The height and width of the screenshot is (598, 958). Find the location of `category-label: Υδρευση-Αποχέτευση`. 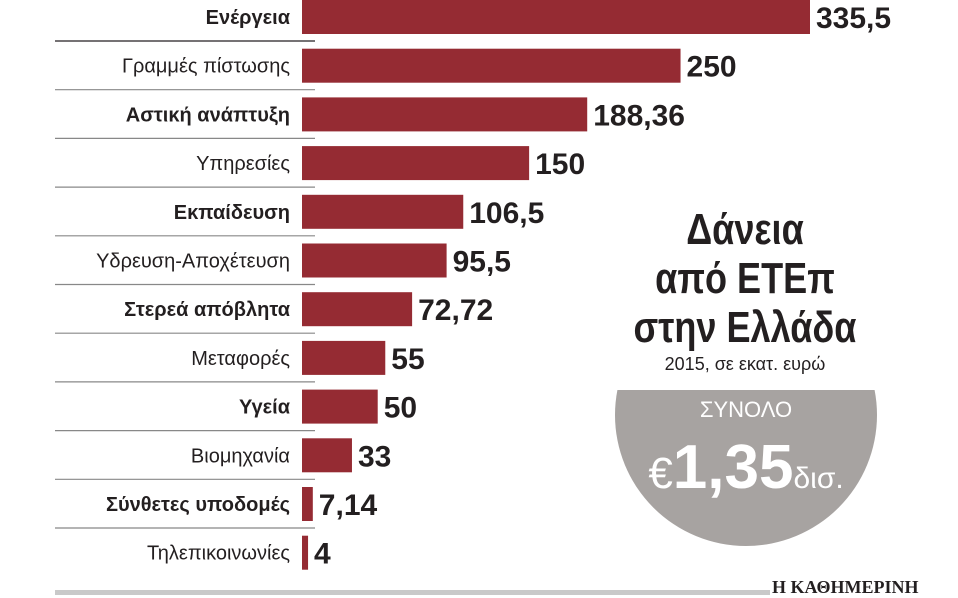

category-label: Υδρευση-Αποχέτευση is located at coordinates (193, 262).